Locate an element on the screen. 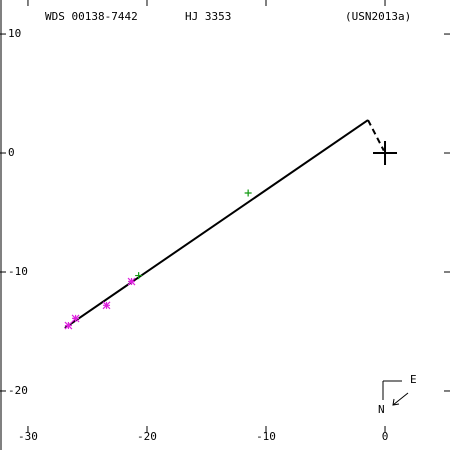  y-tick-label: 0 is located at coordinates (11, 152).